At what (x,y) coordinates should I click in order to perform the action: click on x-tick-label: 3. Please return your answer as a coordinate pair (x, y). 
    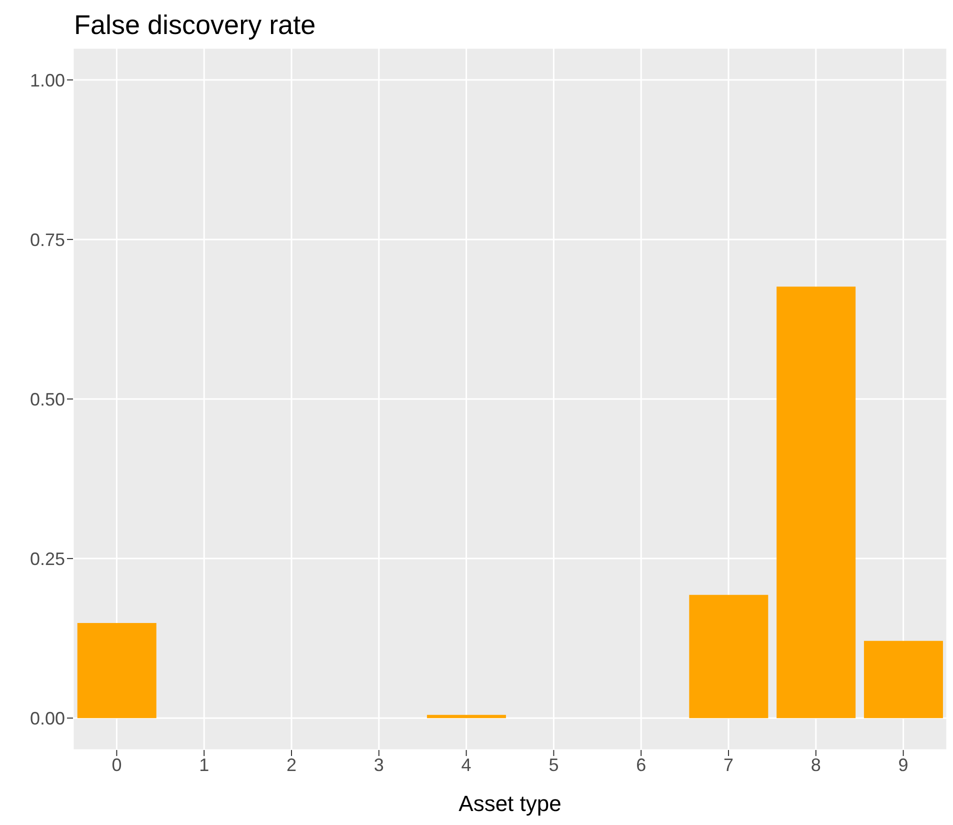
    Looking at the image, I should click on (379, 764).